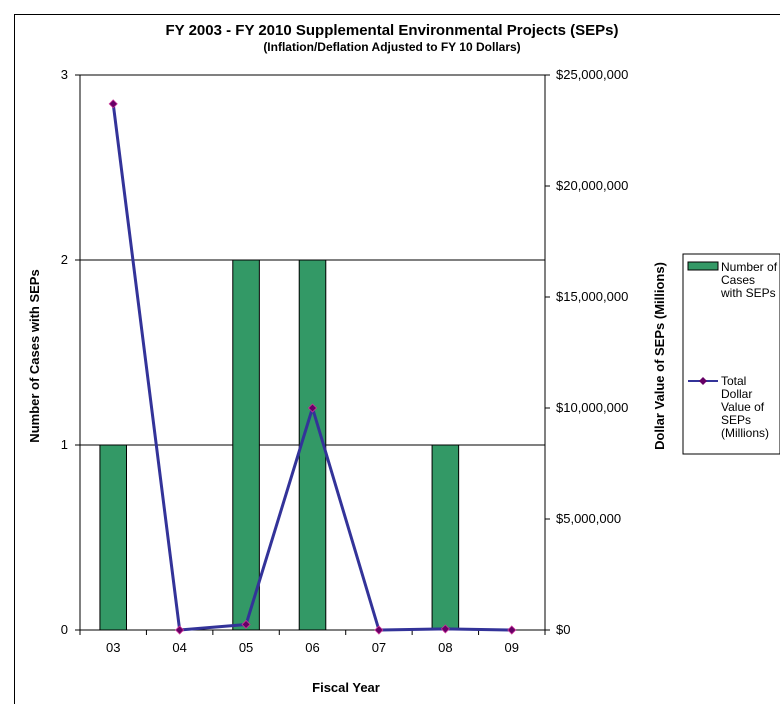 Image resolution: width=780 pixels, height=704 pixels. Describe the element at coordinates (749, 267) in the screenshot. I see `legend-label-line: Number of` at that location.